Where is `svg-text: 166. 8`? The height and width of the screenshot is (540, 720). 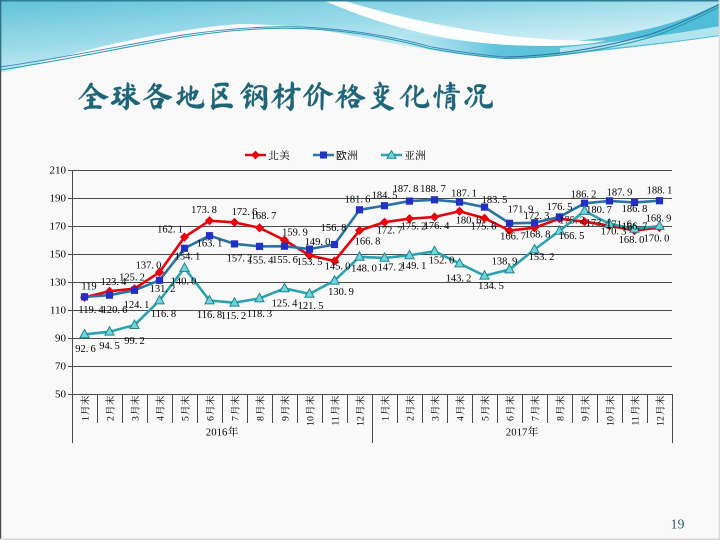
svg-text: 166. 8 is located at coordinates (368, 242).